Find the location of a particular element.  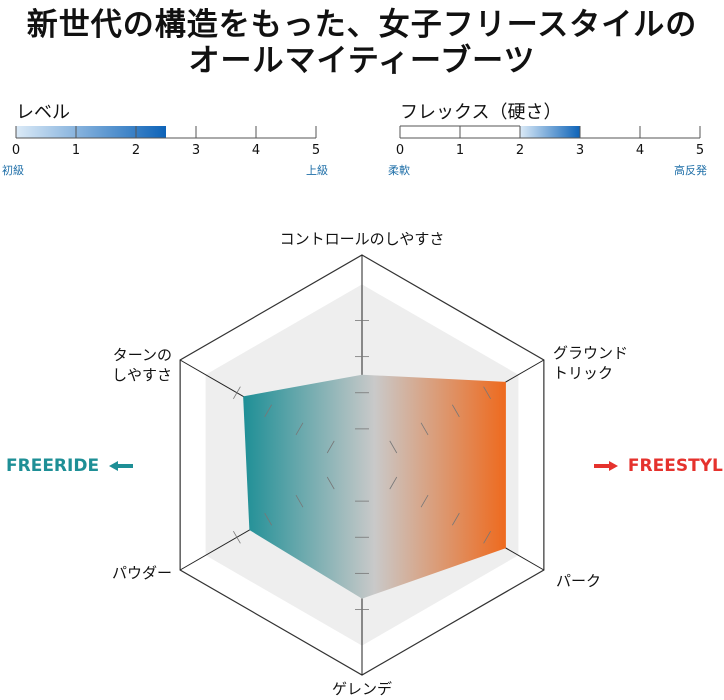

radar-axis-label: グラウンド is located at coordinates (590, 353).